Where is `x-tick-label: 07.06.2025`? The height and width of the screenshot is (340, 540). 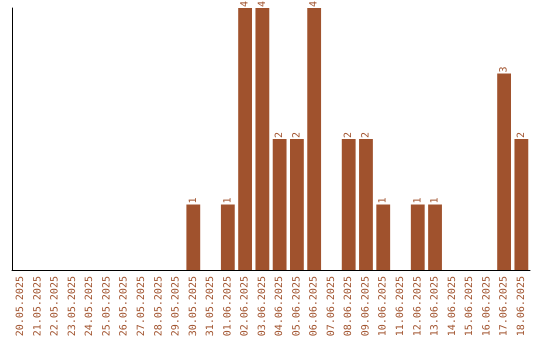 x-tick-label: 07.06.2025 is located at coordinates (331, 306).